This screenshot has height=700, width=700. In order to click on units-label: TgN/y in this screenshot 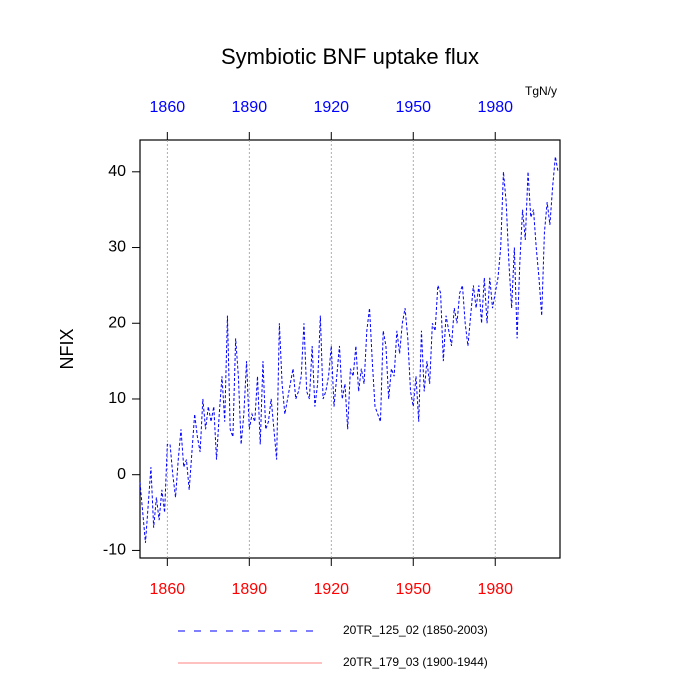, I will do `click(541, 91)`.